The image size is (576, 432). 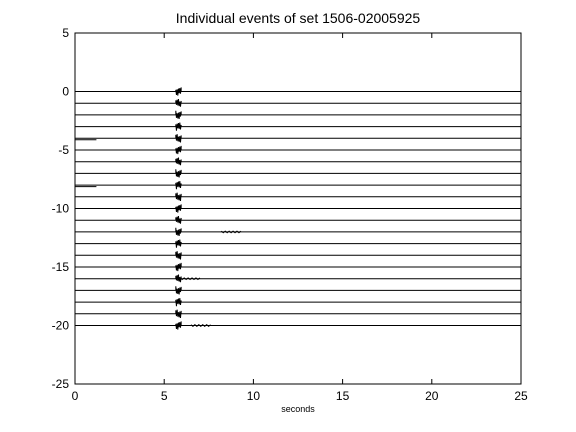 I want to click on x-tick-label: 15, so click(x=343, y=396).